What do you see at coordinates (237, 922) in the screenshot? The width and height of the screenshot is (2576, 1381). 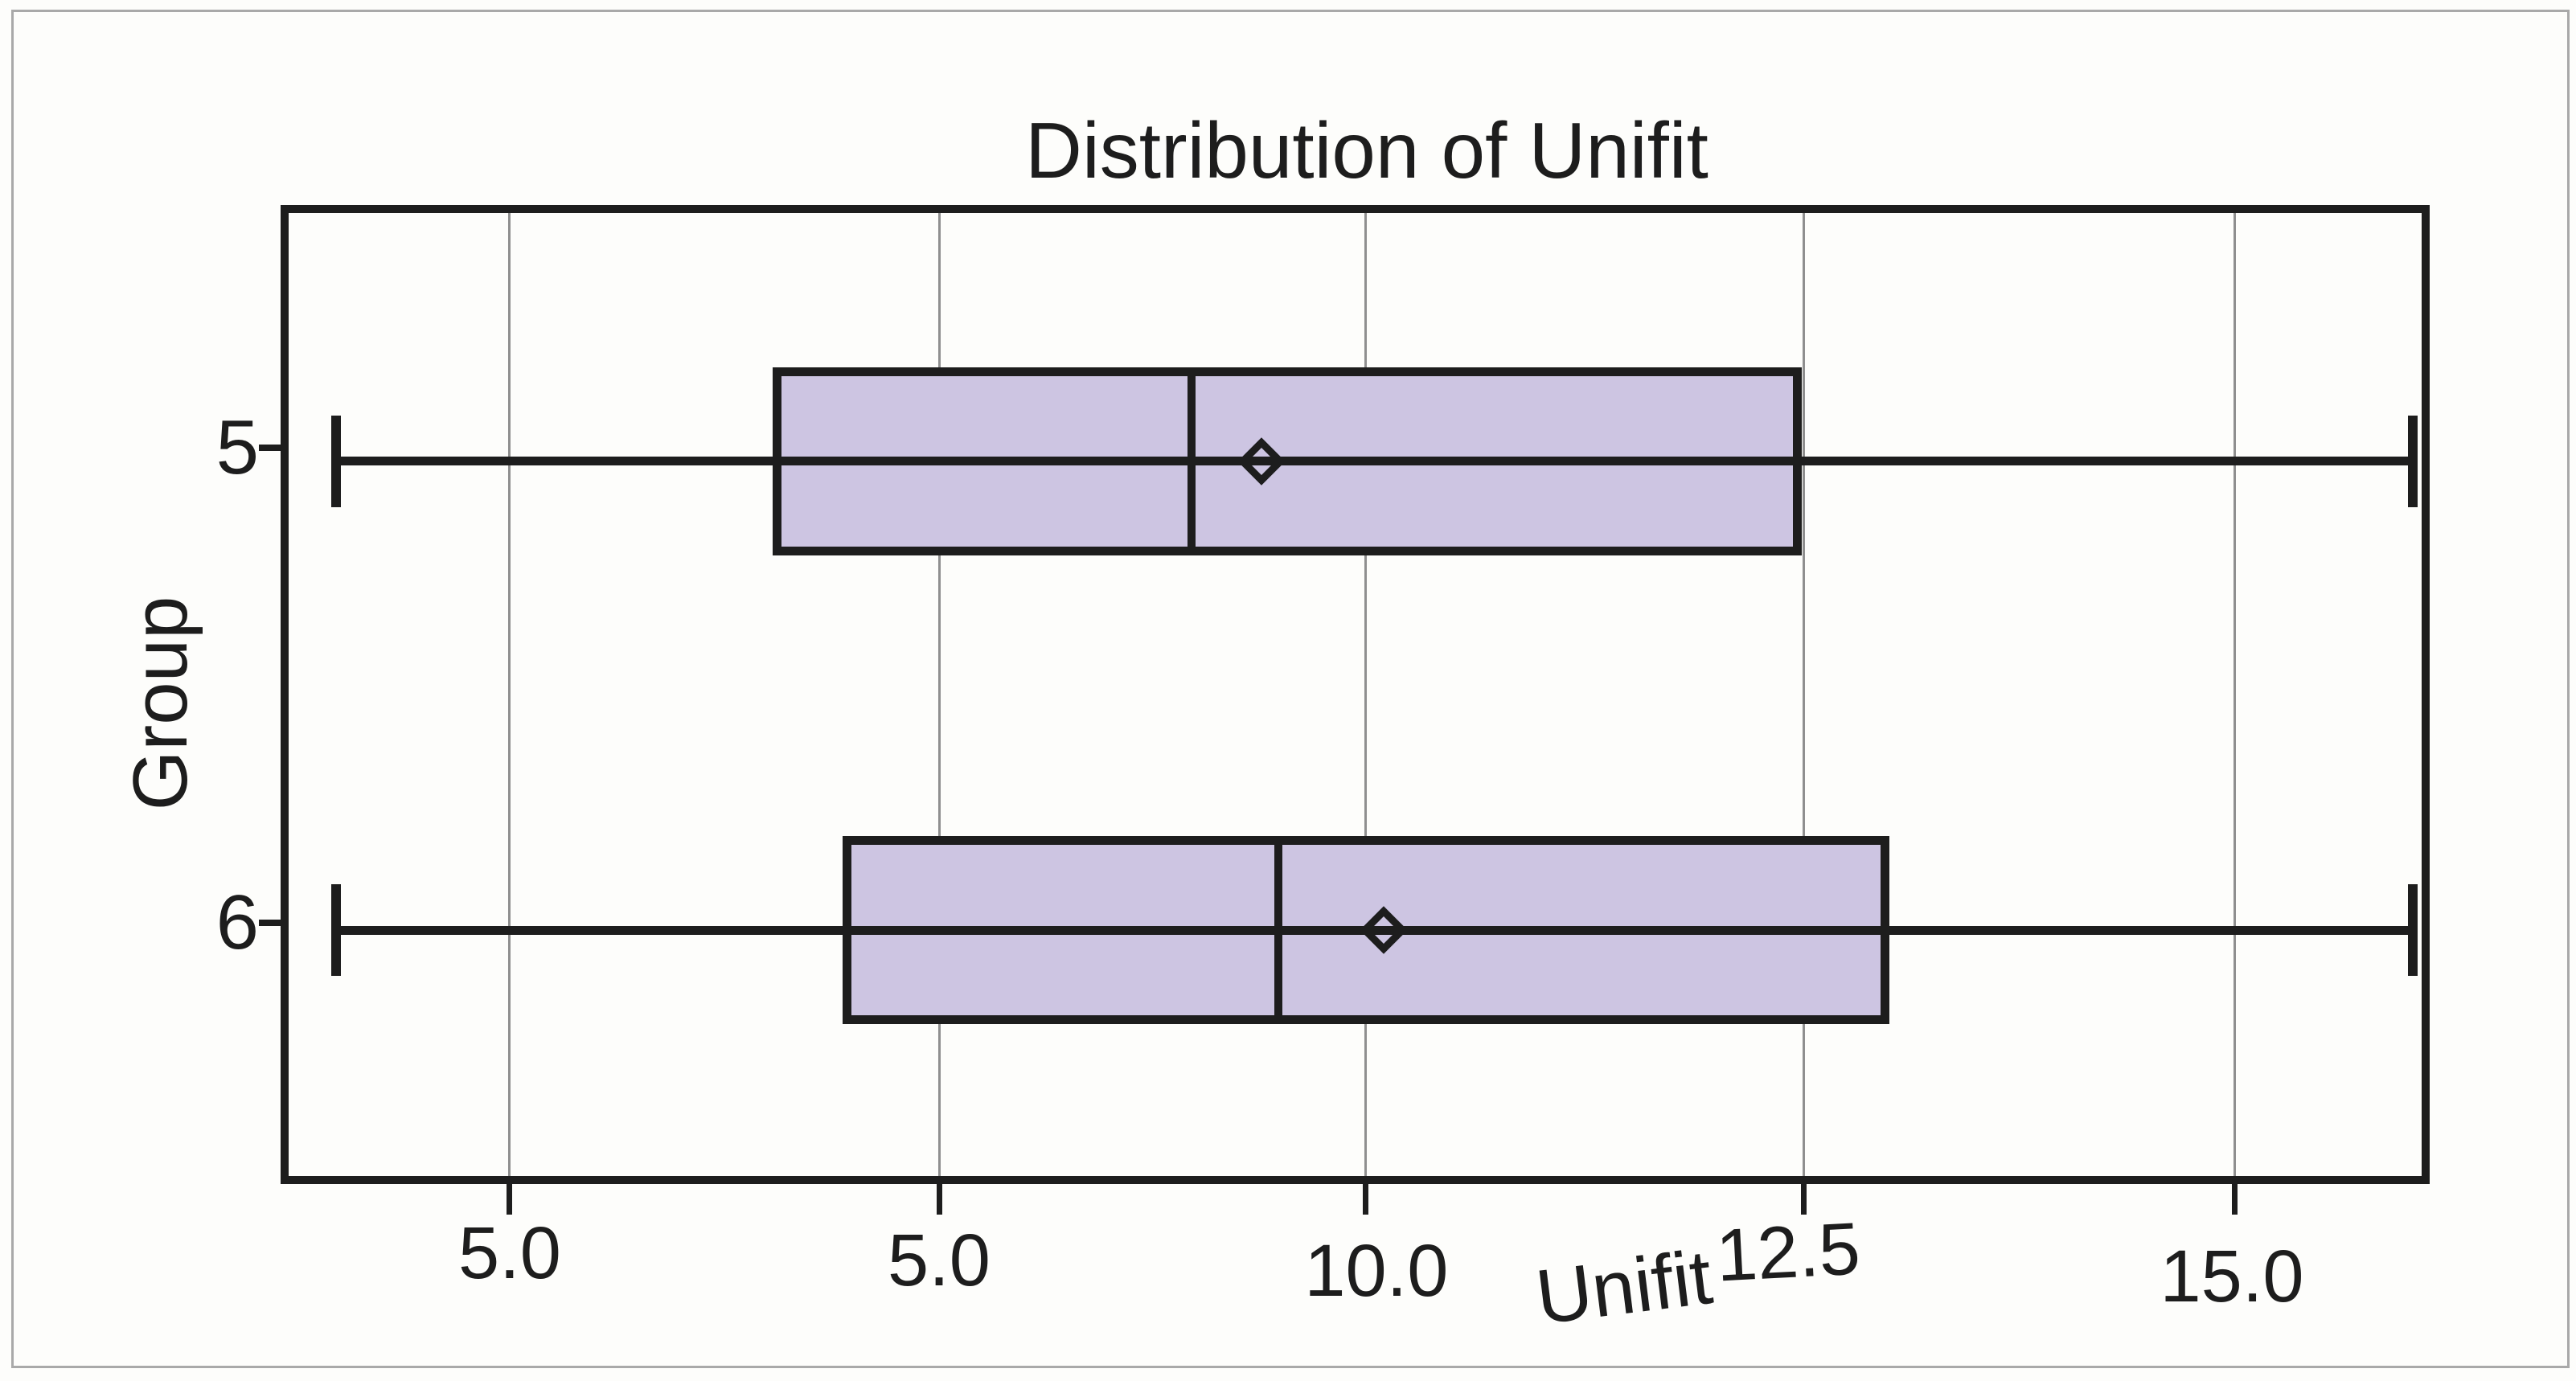 I see `y-tick-label: 6` at bounding box center [237, 922].